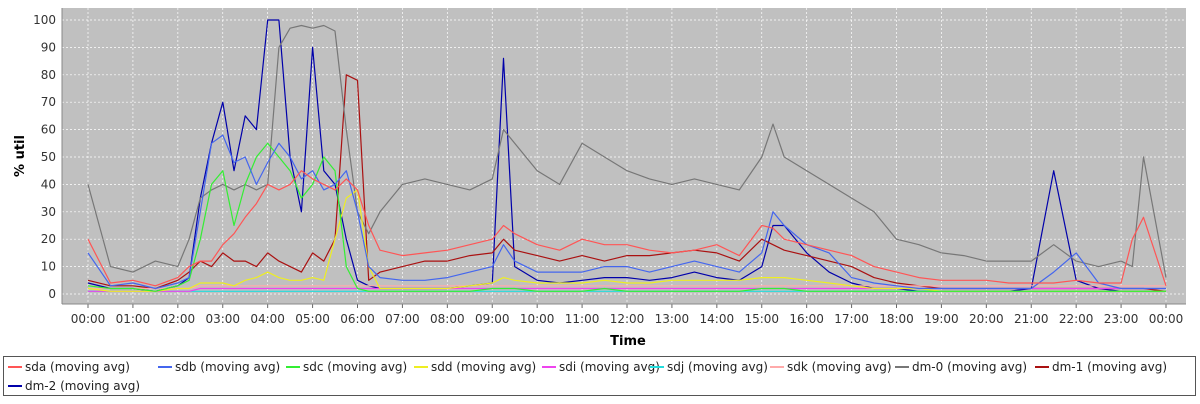 The image size is (1200, 404). Describe the element at coordinates (896, 319) in the screenshot. I see `x-tick-label: 18:00` at that location.